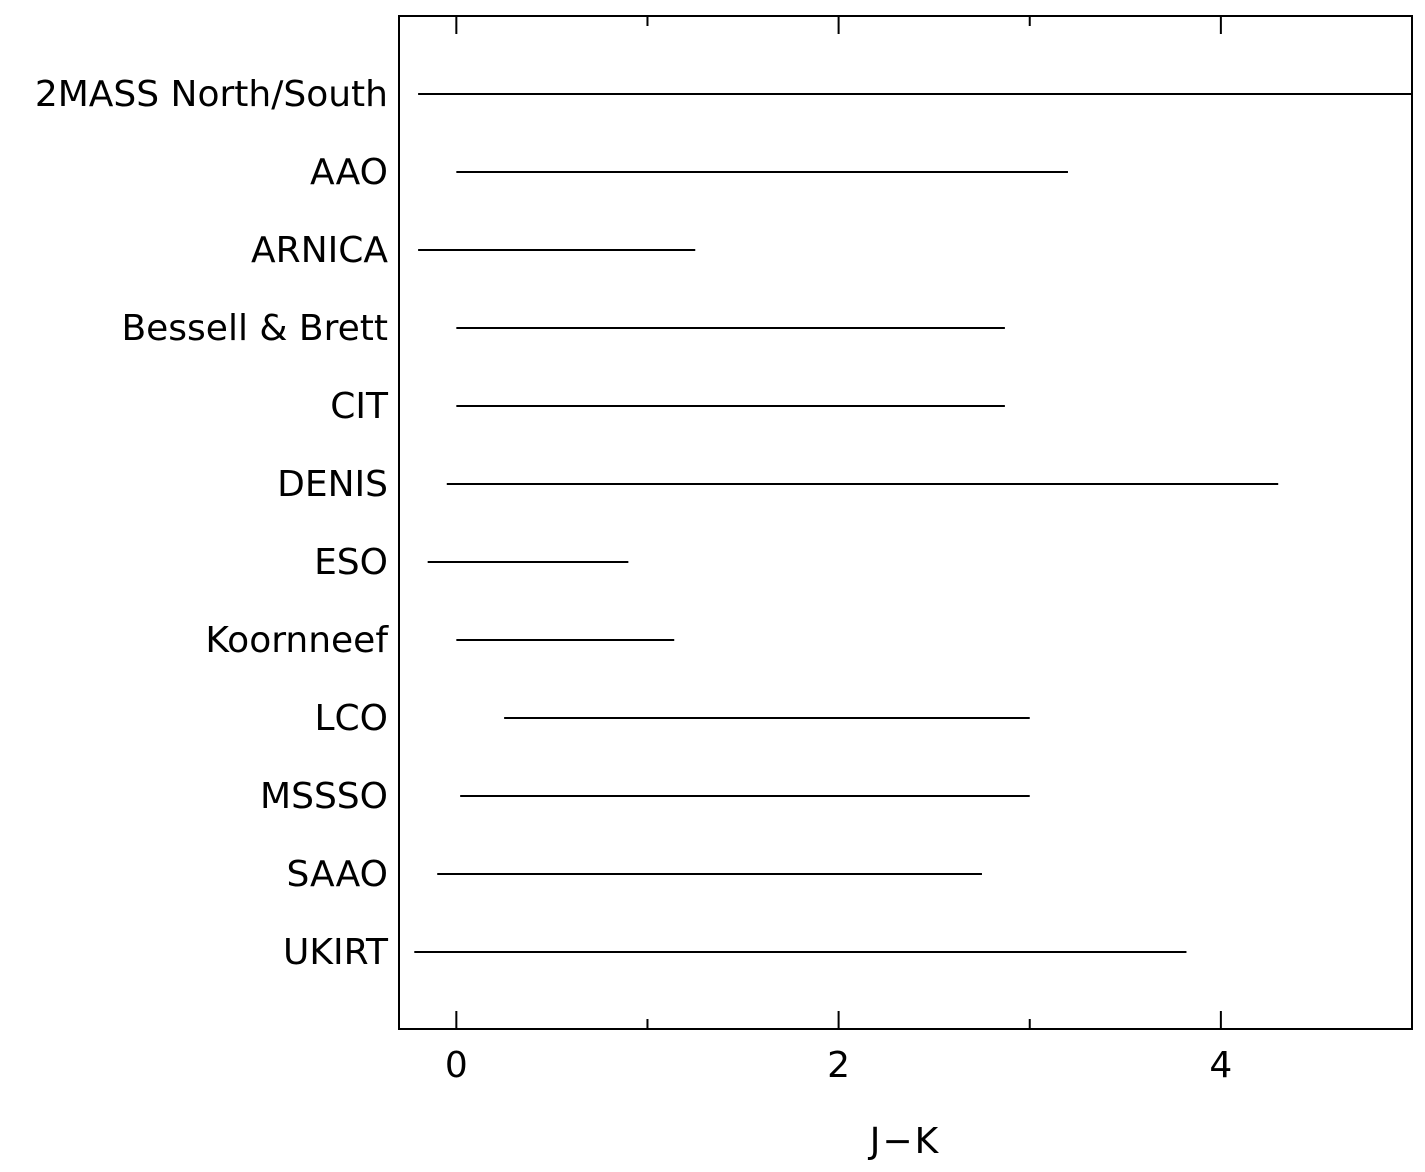 Image resolution: width=1425 pixels, height=1172 pixels. What do you see at coordinates (319, 250) in the screenshot?
I see `category-label: ARNICA` at bounding box center [319, 250].